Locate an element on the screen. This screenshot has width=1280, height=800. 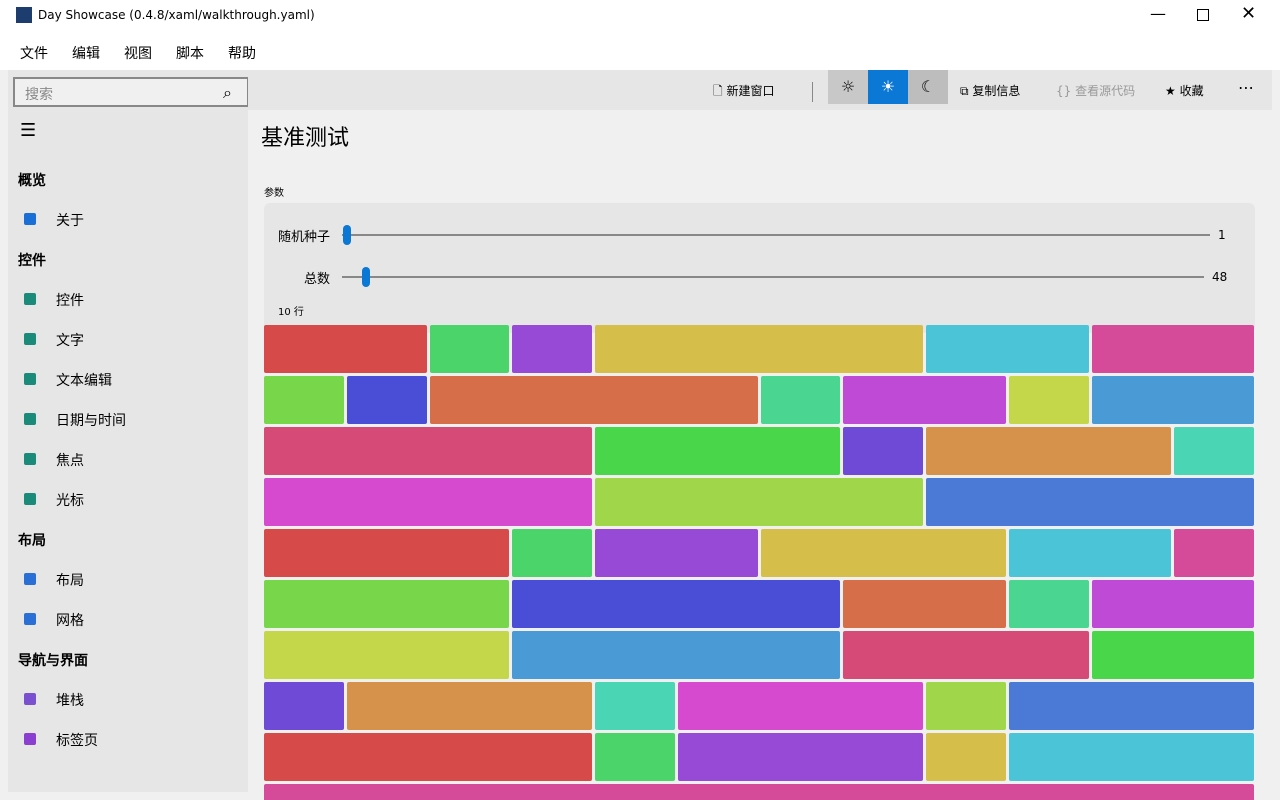
toolbar: 🗋 新建窗口 ☼ ☀ ☾ ⧉ 复制信息 {} 查看源代码 ★ 收藏 ⋯ is located at coordinates (760, 90).